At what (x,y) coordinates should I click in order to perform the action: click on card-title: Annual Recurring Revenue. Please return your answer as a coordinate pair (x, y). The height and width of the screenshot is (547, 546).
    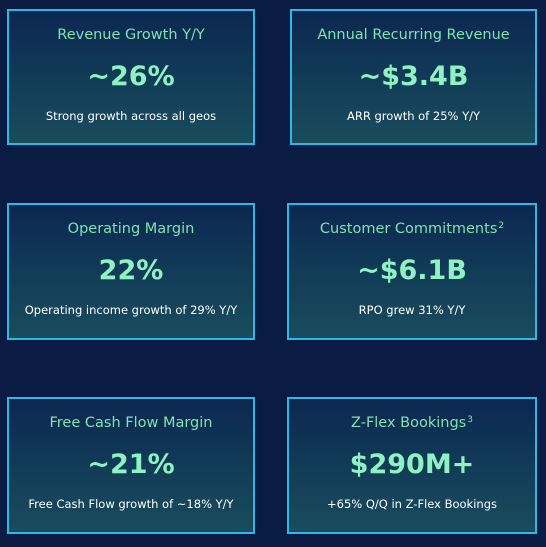
    Looking at the image, I should click on (413, 35).